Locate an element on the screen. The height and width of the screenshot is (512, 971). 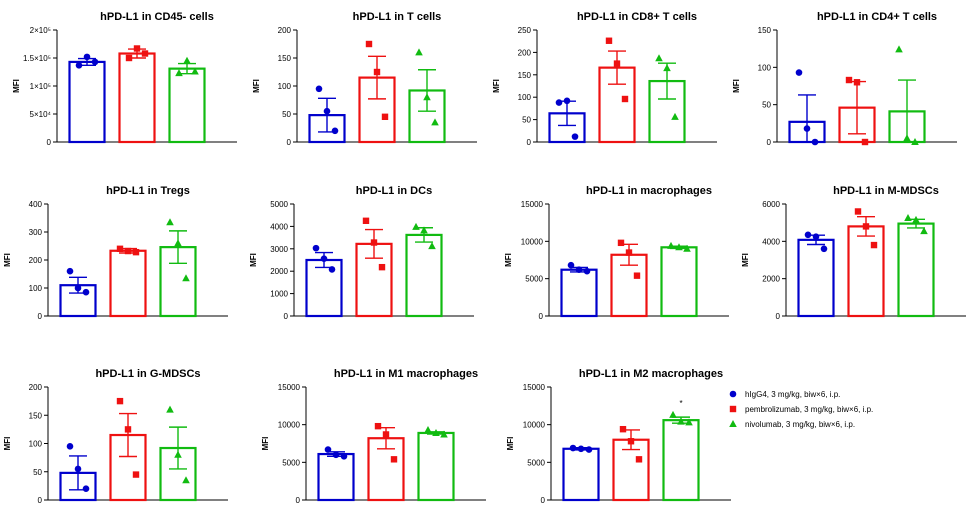
chart-title: hPD-L1 in M-MDSCs is located at coordinates (886, 191).